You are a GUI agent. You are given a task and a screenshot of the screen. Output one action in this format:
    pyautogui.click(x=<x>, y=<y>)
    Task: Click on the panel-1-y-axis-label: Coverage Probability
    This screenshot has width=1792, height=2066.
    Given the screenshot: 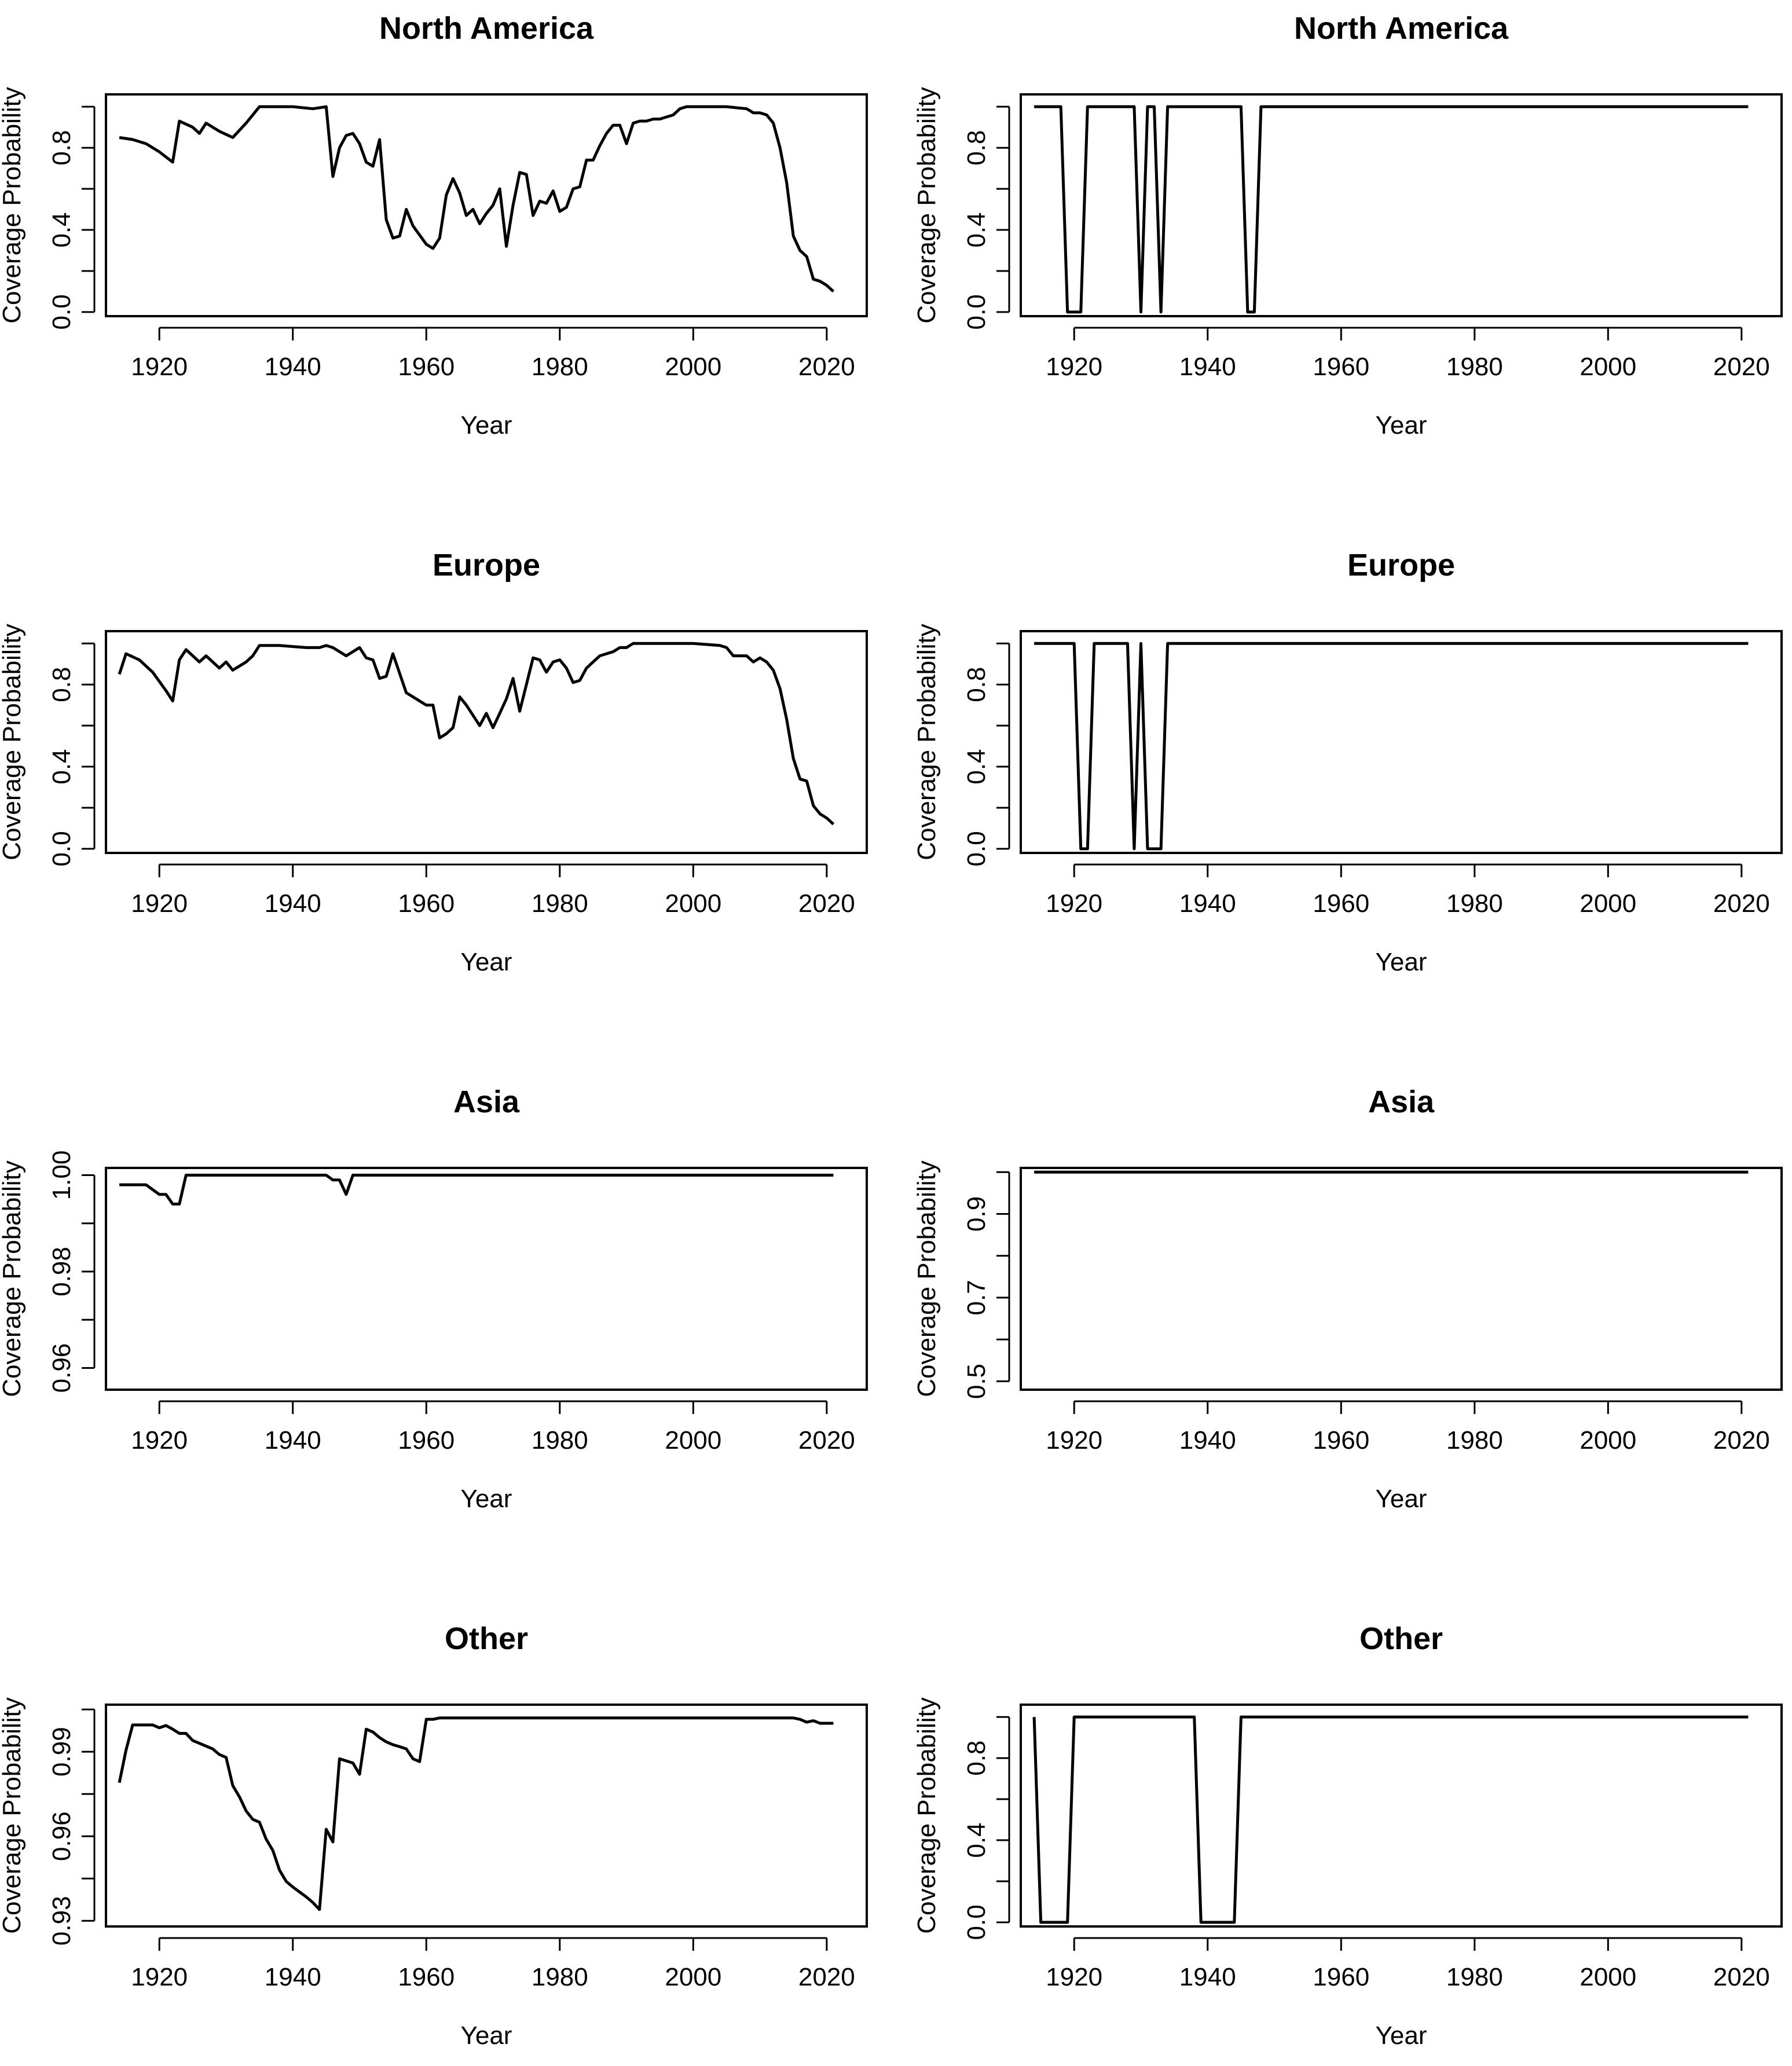 What is the action you would take?
    pyautogui.click(x=13, y=205)
    